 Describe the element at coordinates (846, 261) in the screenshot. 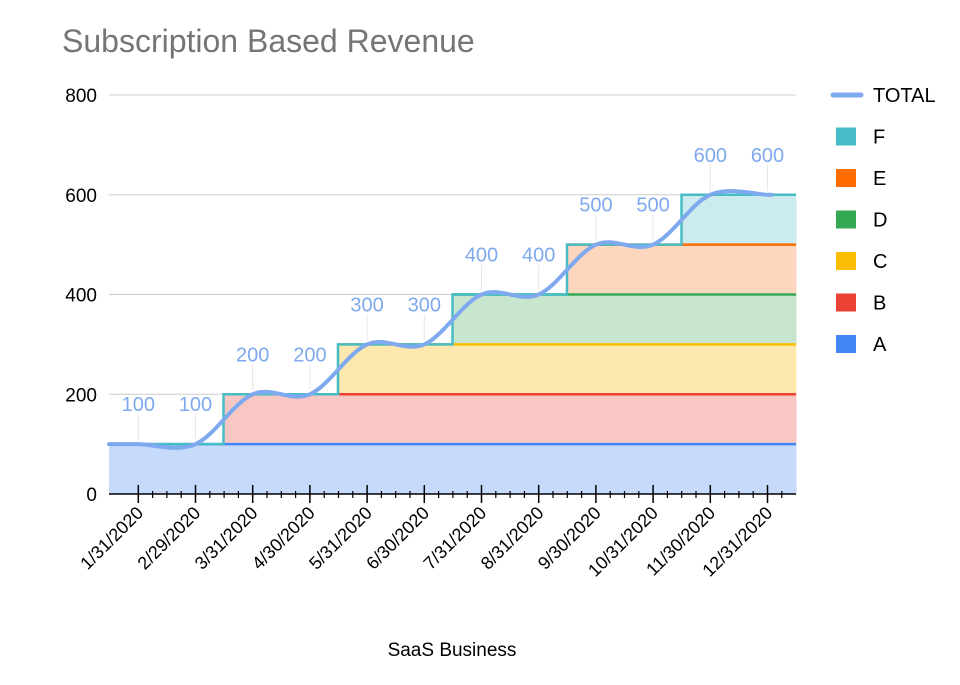

I see `legend-swatch-c` at that location.